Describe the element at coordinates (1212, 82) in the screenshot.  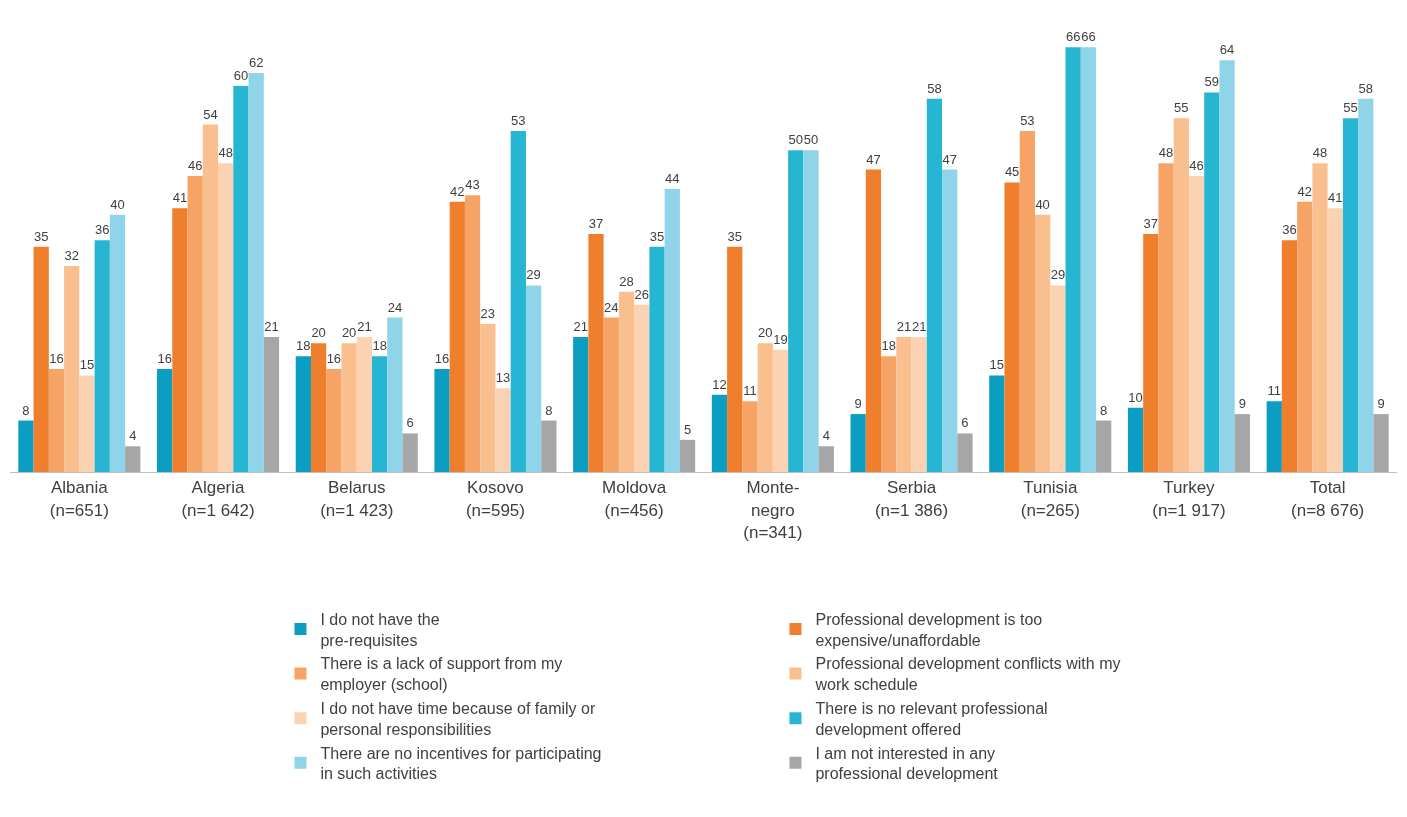
I see `data-label: 59` at that location.